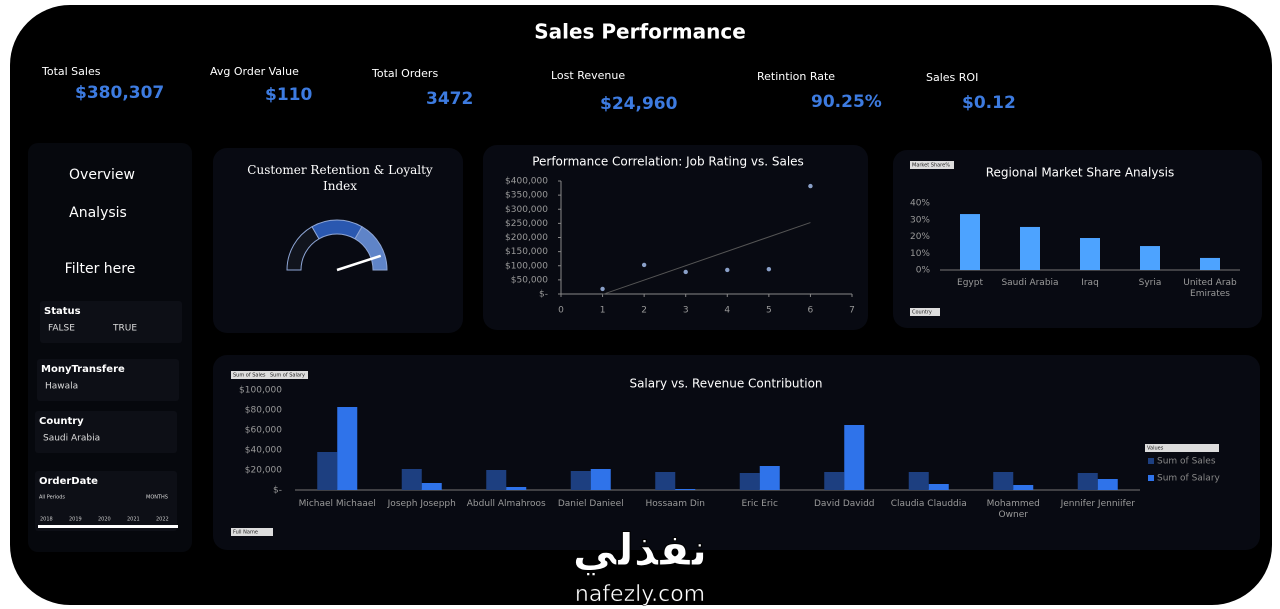  Describe the element at coordinates (725, 384) in the screenshot. I see `chart-title: Salary vs. Revenue Contribution` at that location.